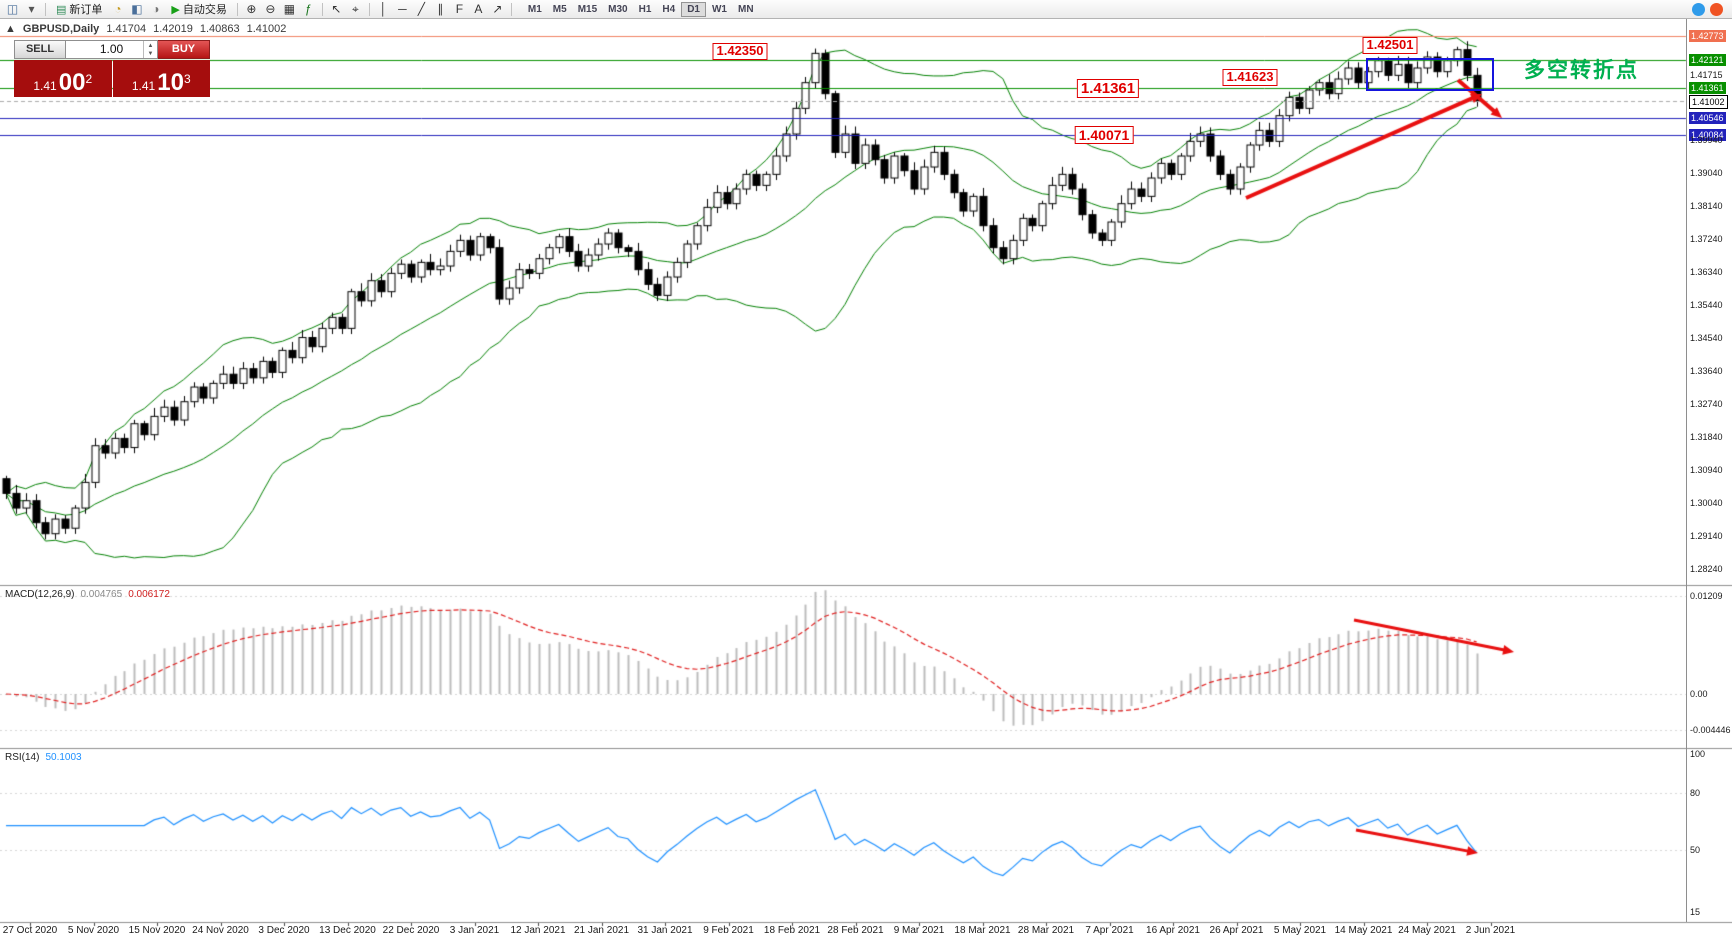 This screenshot has width=1732, height=940. I want to click on indicators-icon: ƒ, so click(308, 8).